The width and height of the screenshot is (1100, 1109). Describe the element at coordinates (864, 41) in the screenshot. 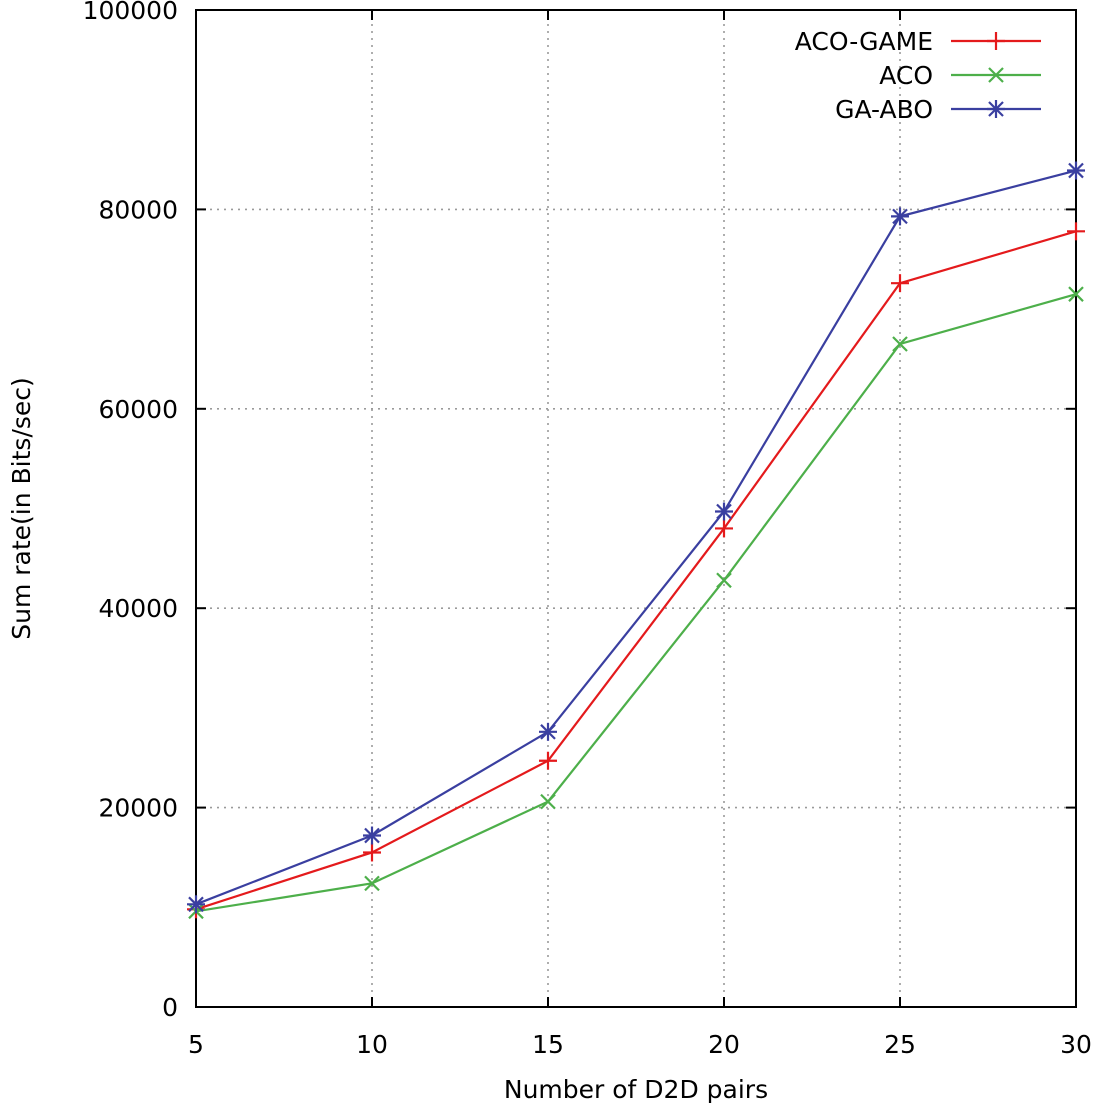

I see `legend-label: ACO-GAME` at that location.